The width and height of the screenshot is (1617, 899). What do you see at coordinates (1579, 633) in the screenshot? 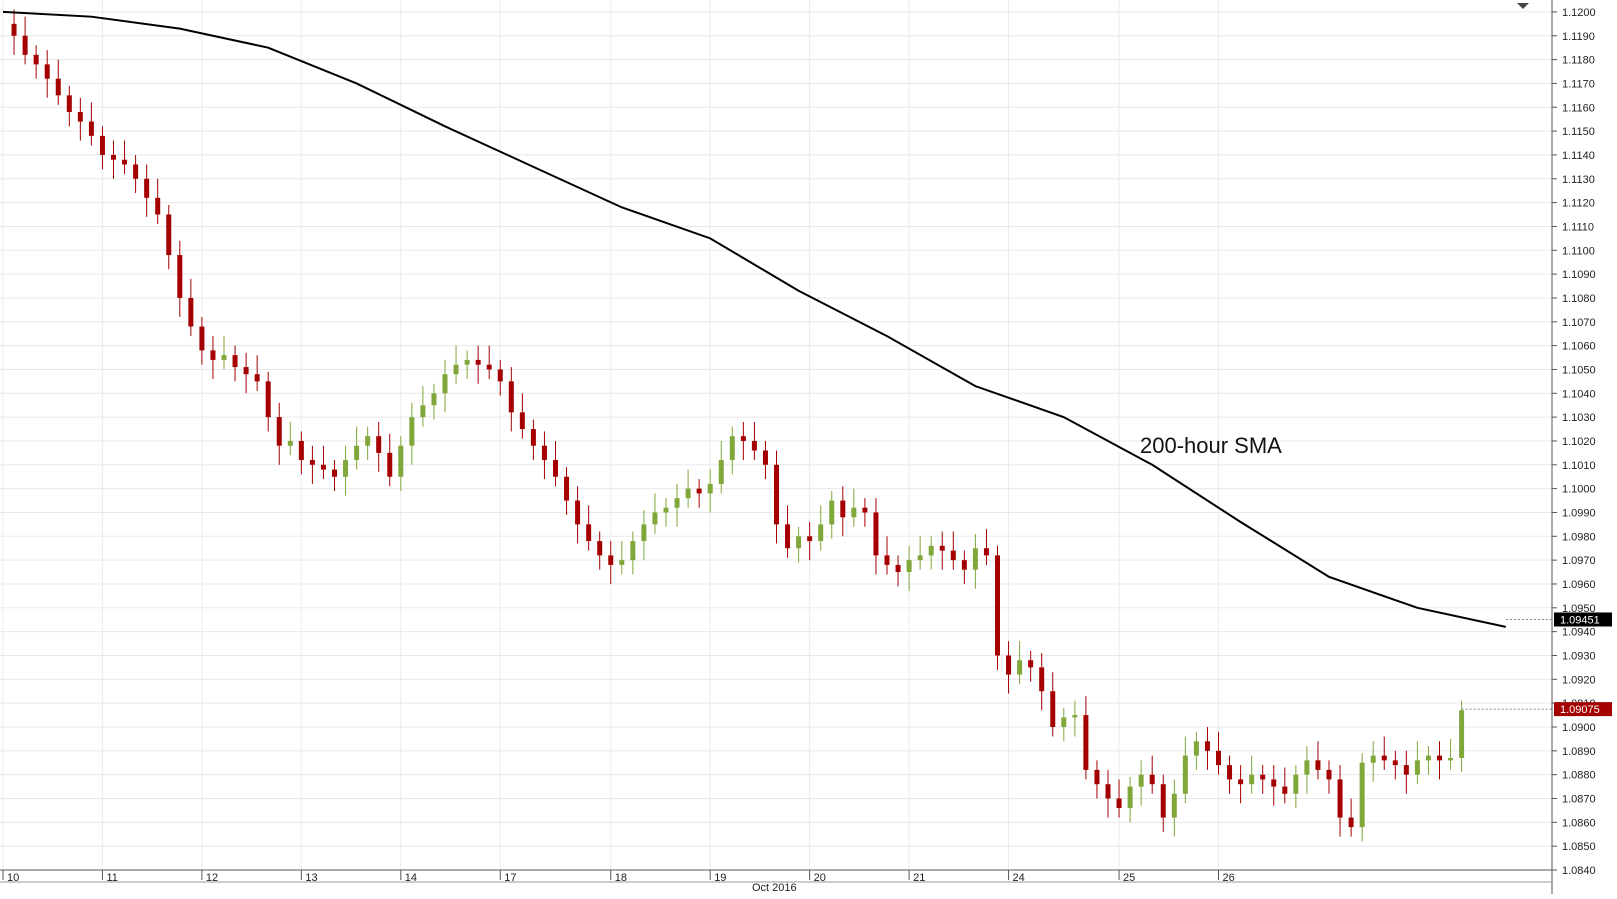
I see `y-tick-label: 1.0940` at bounding box center [1579, 633].